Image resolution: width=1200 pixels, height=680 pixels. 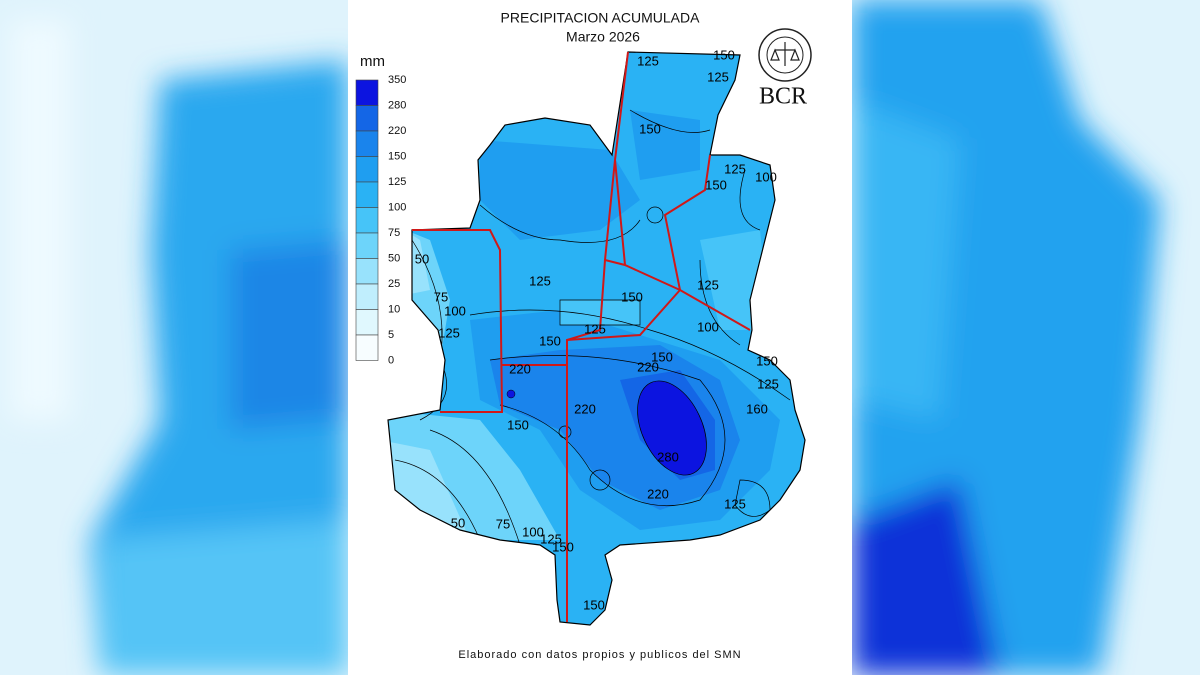 I want to click on legend-label: 125, so click(x=397, y=182).